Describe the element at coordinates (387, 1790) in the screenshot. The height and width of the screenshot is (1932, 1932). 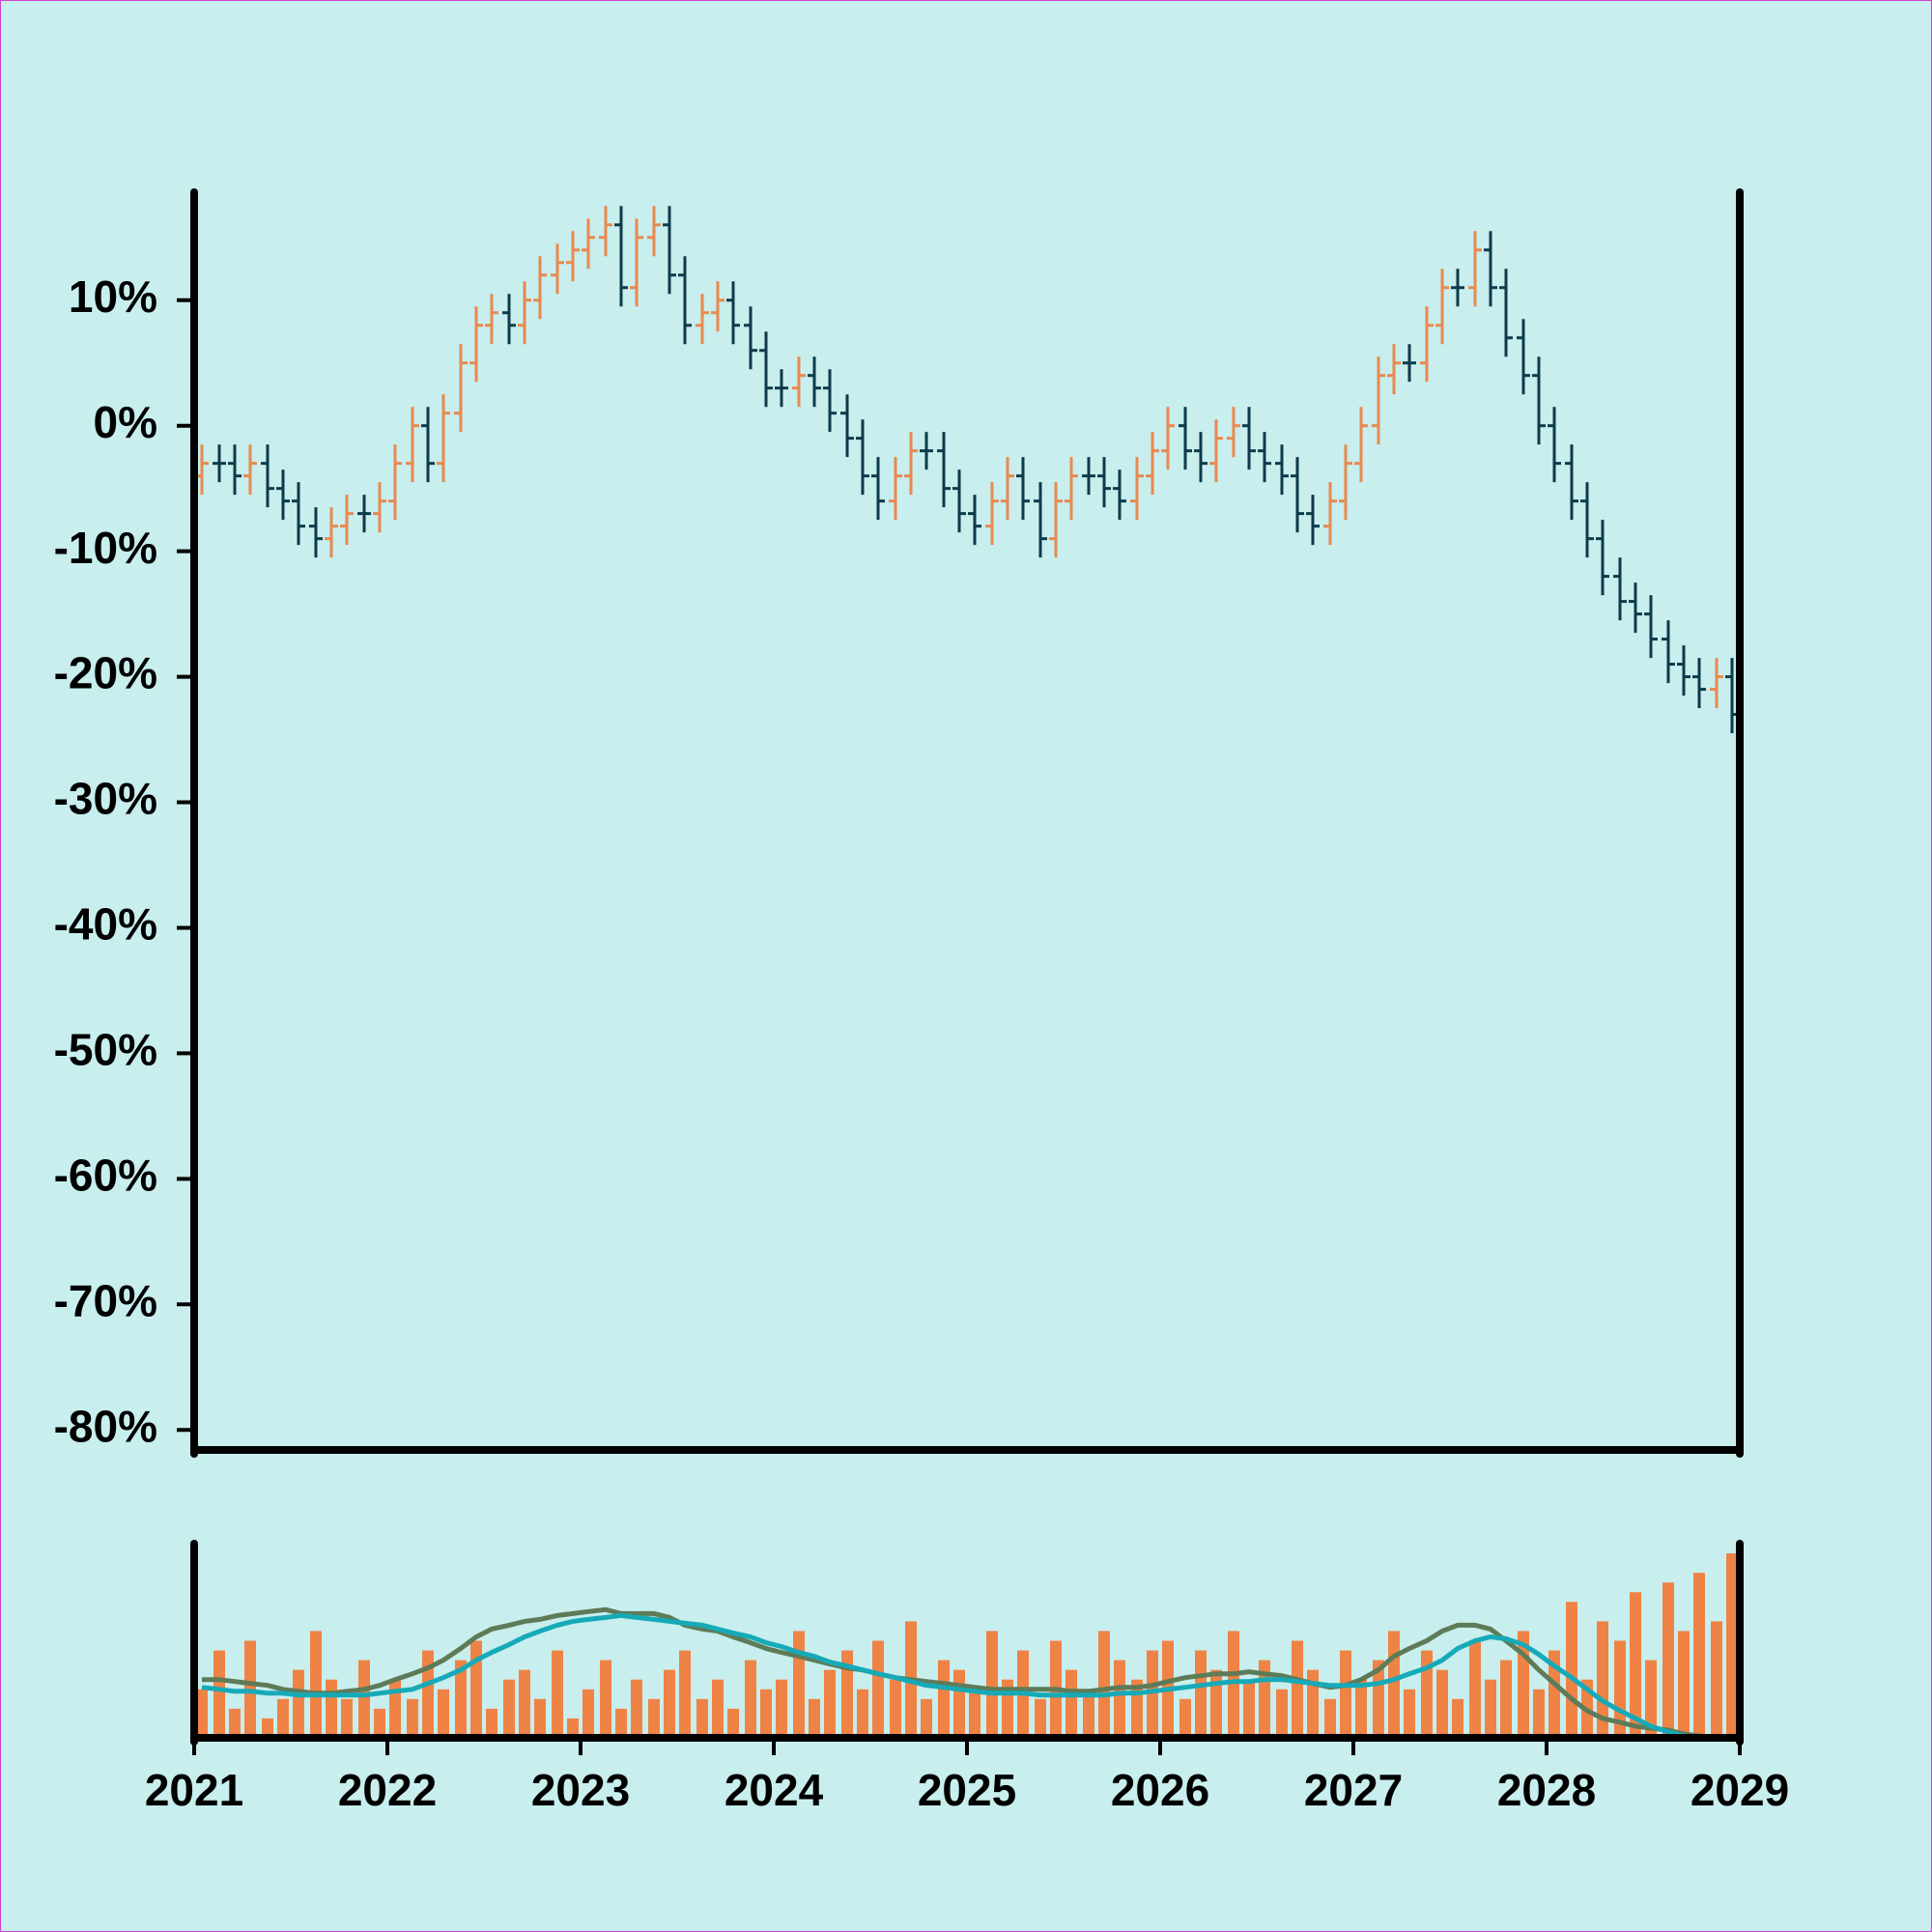
I see `x-tick-label: 2022` at that location.